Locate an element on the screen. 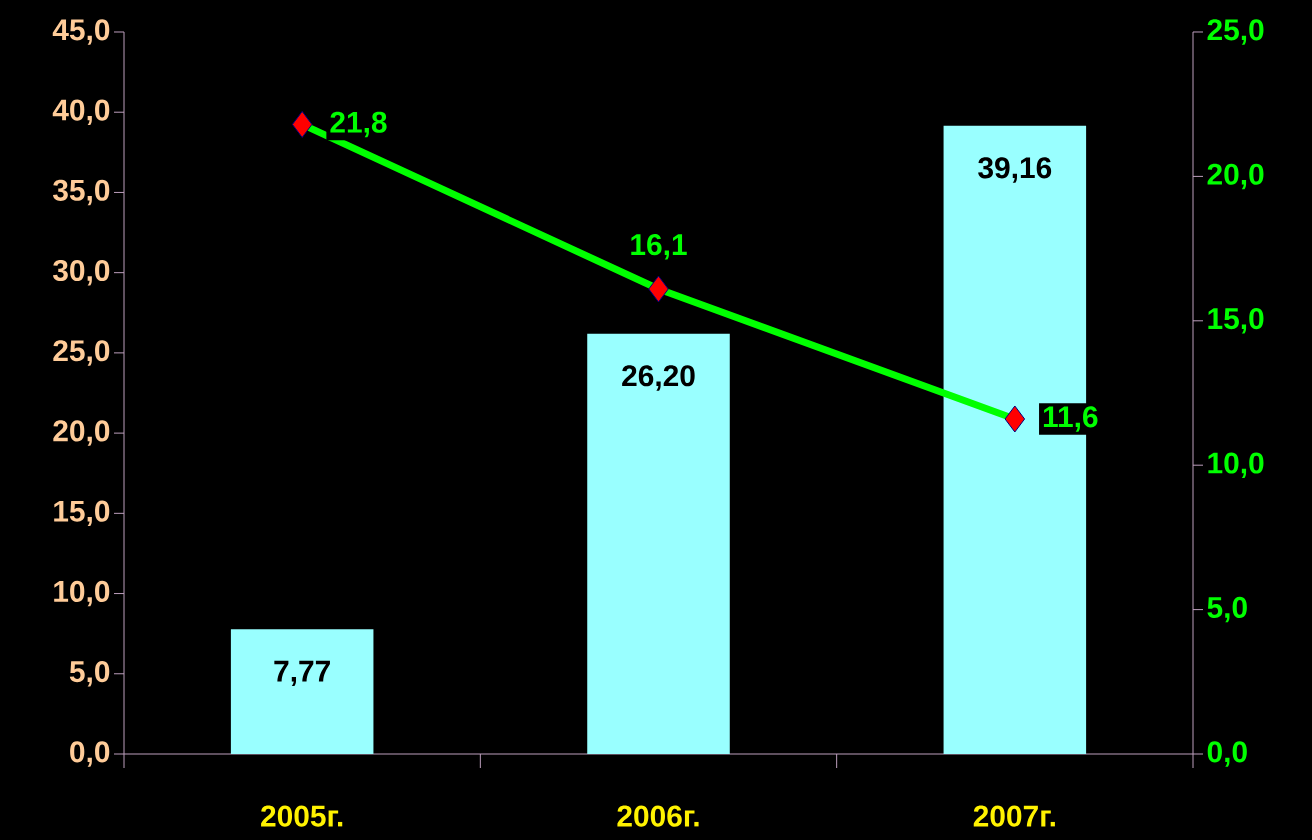 The height and width of the screenshot is (840, 1312). y-tick-label: 30,0 is located at coordinates (81, 272).